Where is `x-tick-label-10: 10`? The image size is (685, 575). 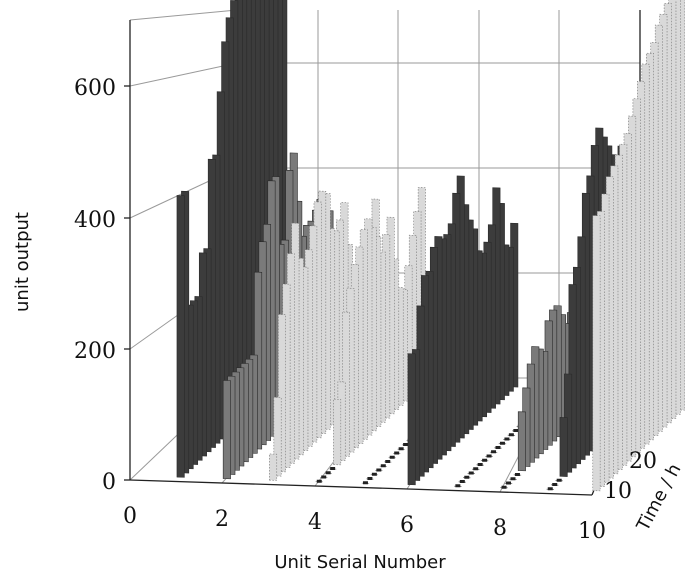 x-tick-label-10: 10 is located at coordinates (592, 531).